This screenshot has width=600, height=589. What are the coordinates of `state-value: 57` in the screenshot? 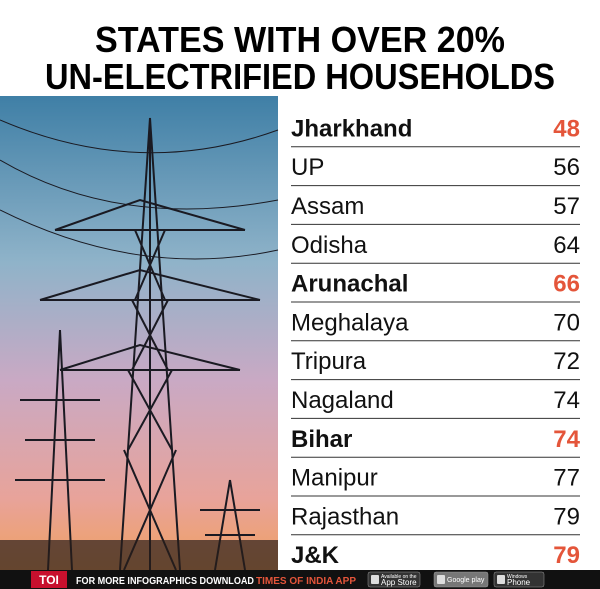 It's located at (566, 206).